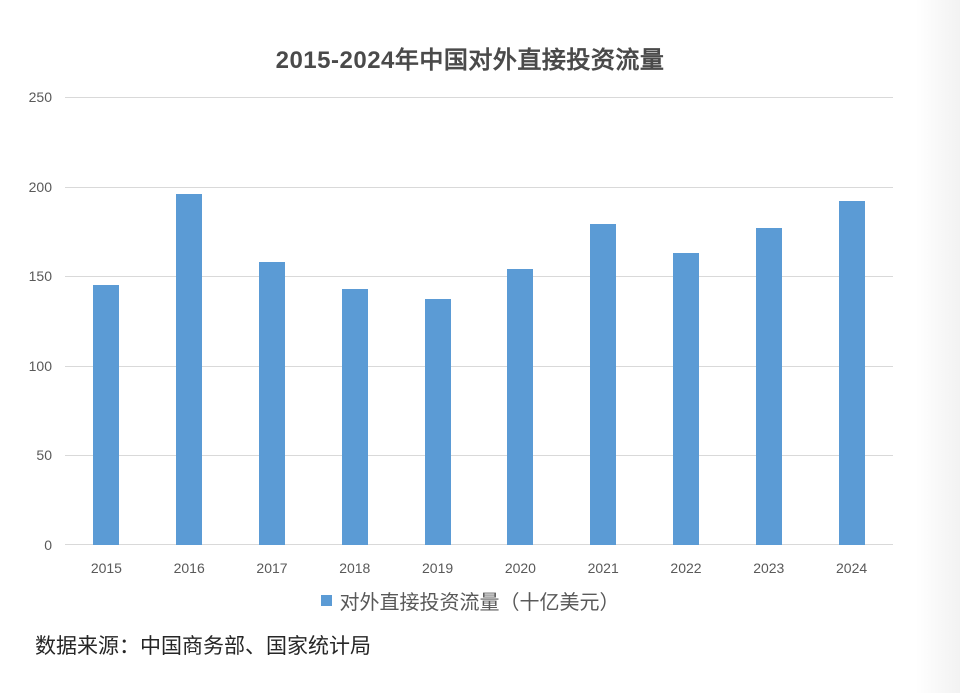 The width and height of the screenshot is (960, 693). What do you see at coordinates (189, 369) in the screenshot?
I see `bar-2016` at bounding box center [189, 369].